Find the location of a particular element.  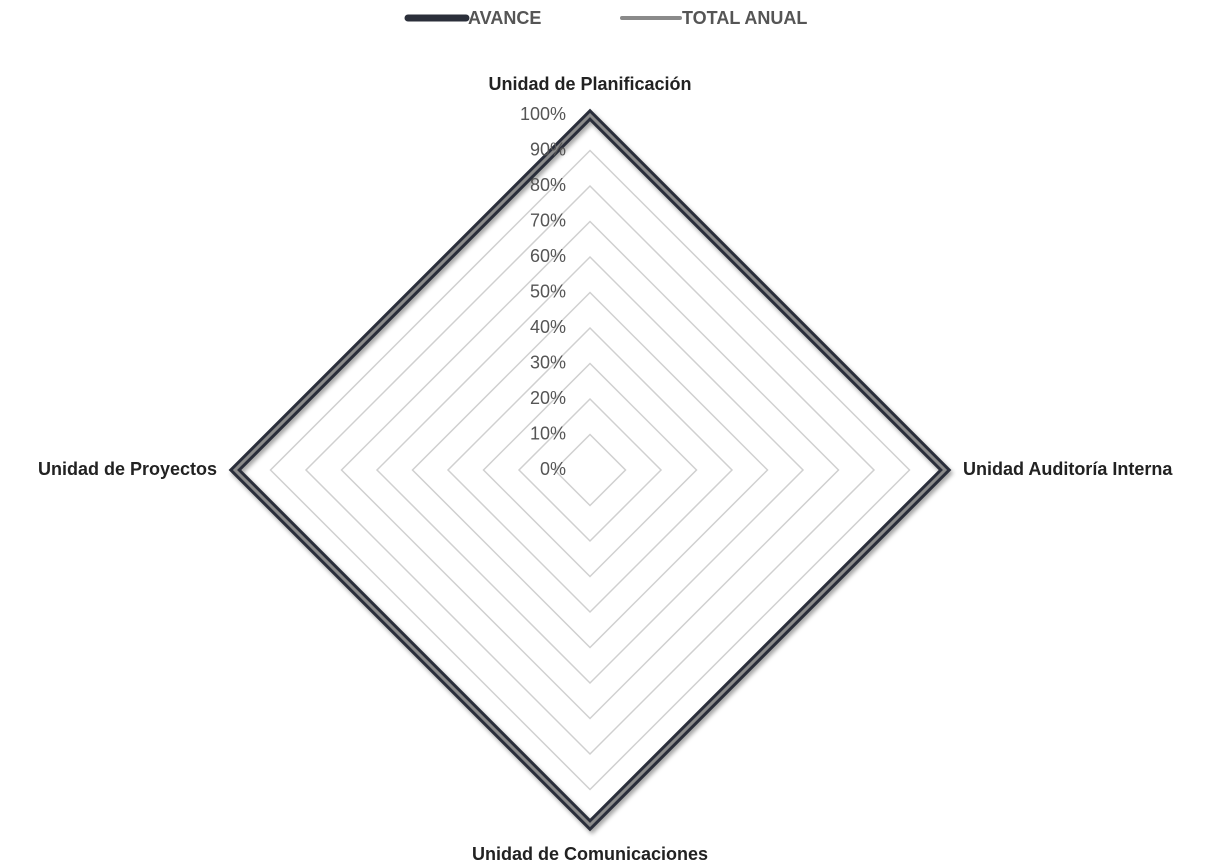

y-tick-label: 60% is located at coordinates (548, 256).